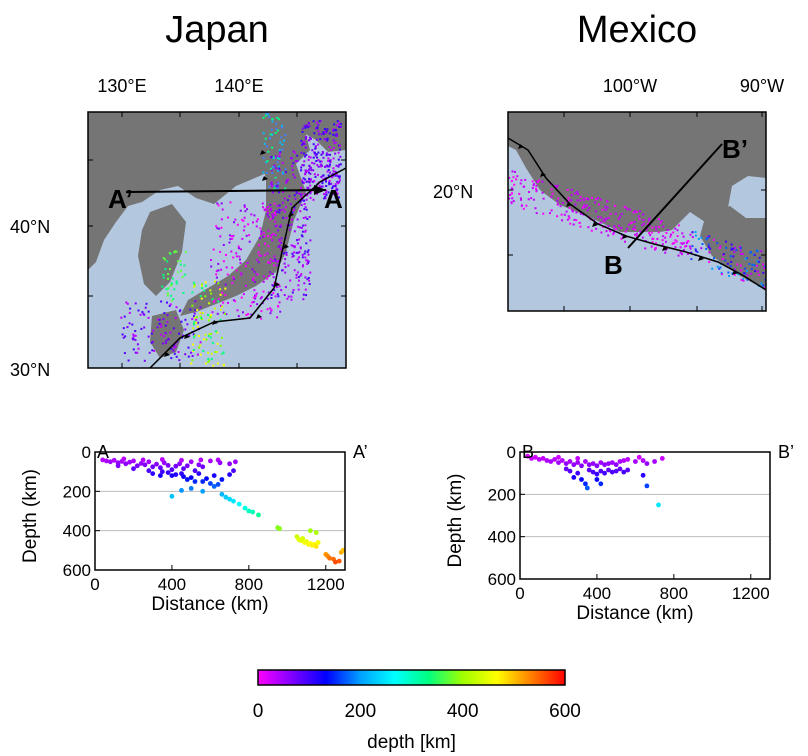 This screenshot has height=756, width=808. Describe the element at coordinates (565, 711) in the screenshot. I see `colorbar-tick-label: 600` at that location.